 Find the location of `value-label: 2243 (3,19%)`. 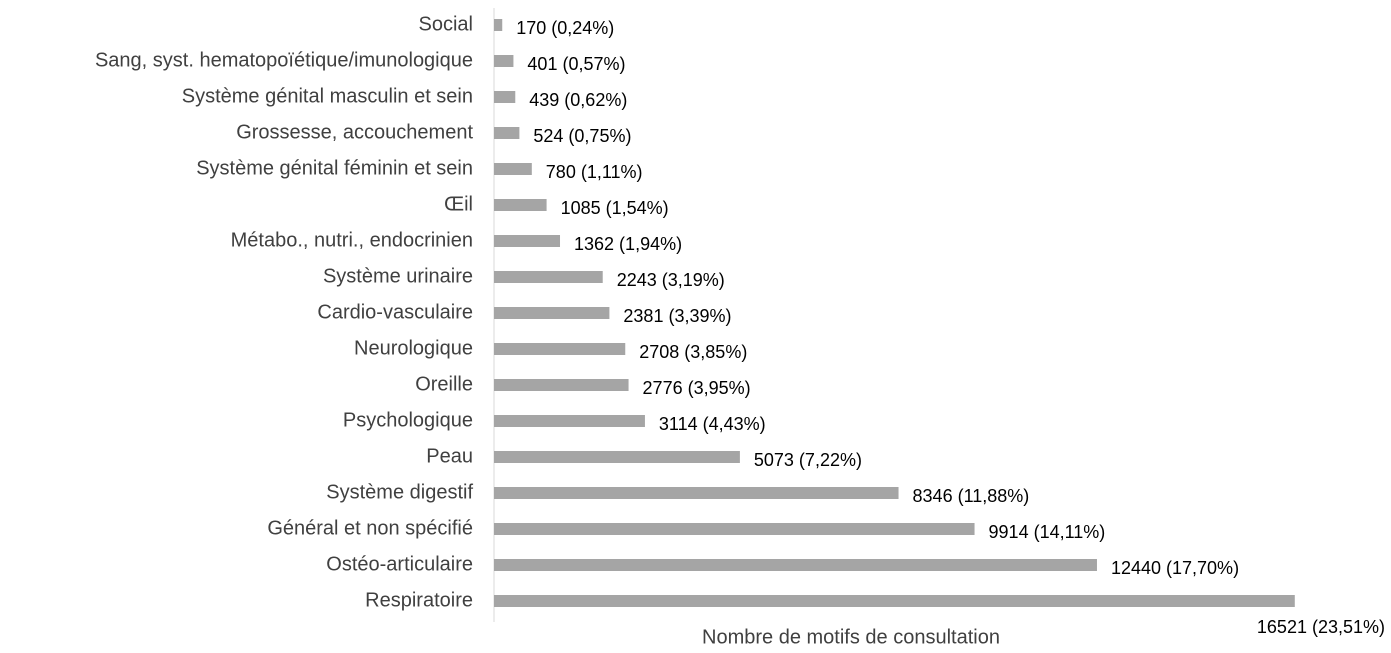

value-label: 2243 (3,19%) is located at coordinates (671, 280).